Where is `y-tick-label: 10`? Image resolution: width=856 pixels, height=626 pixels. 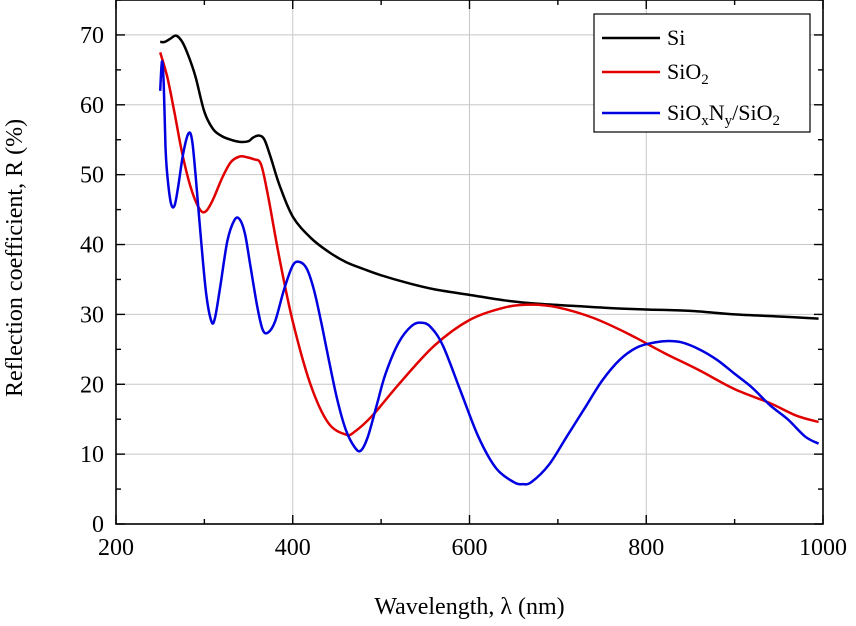 y-tick-label: 10 is located at coordinates (92, 455).